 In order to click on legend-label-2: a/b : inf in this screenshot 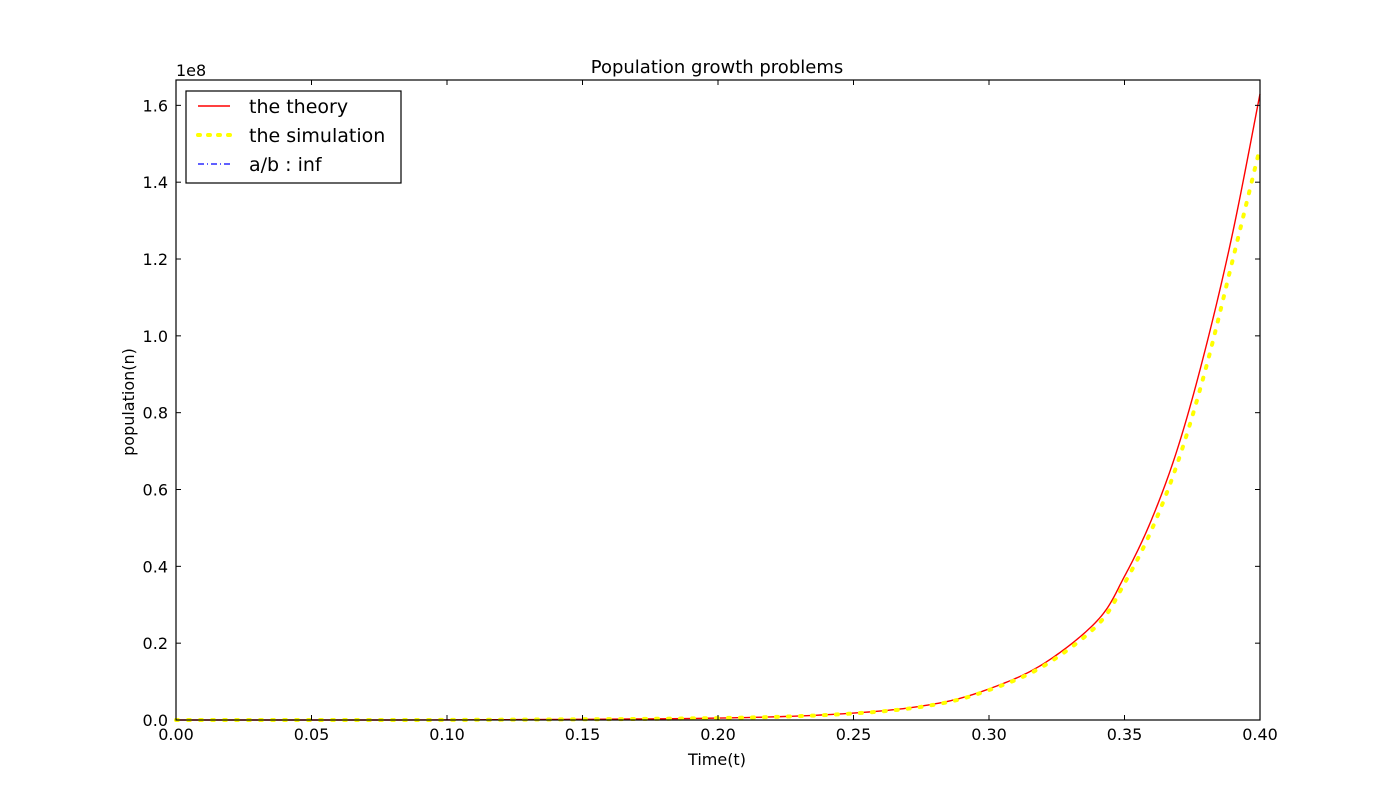, I will do `click(286, 165)`.